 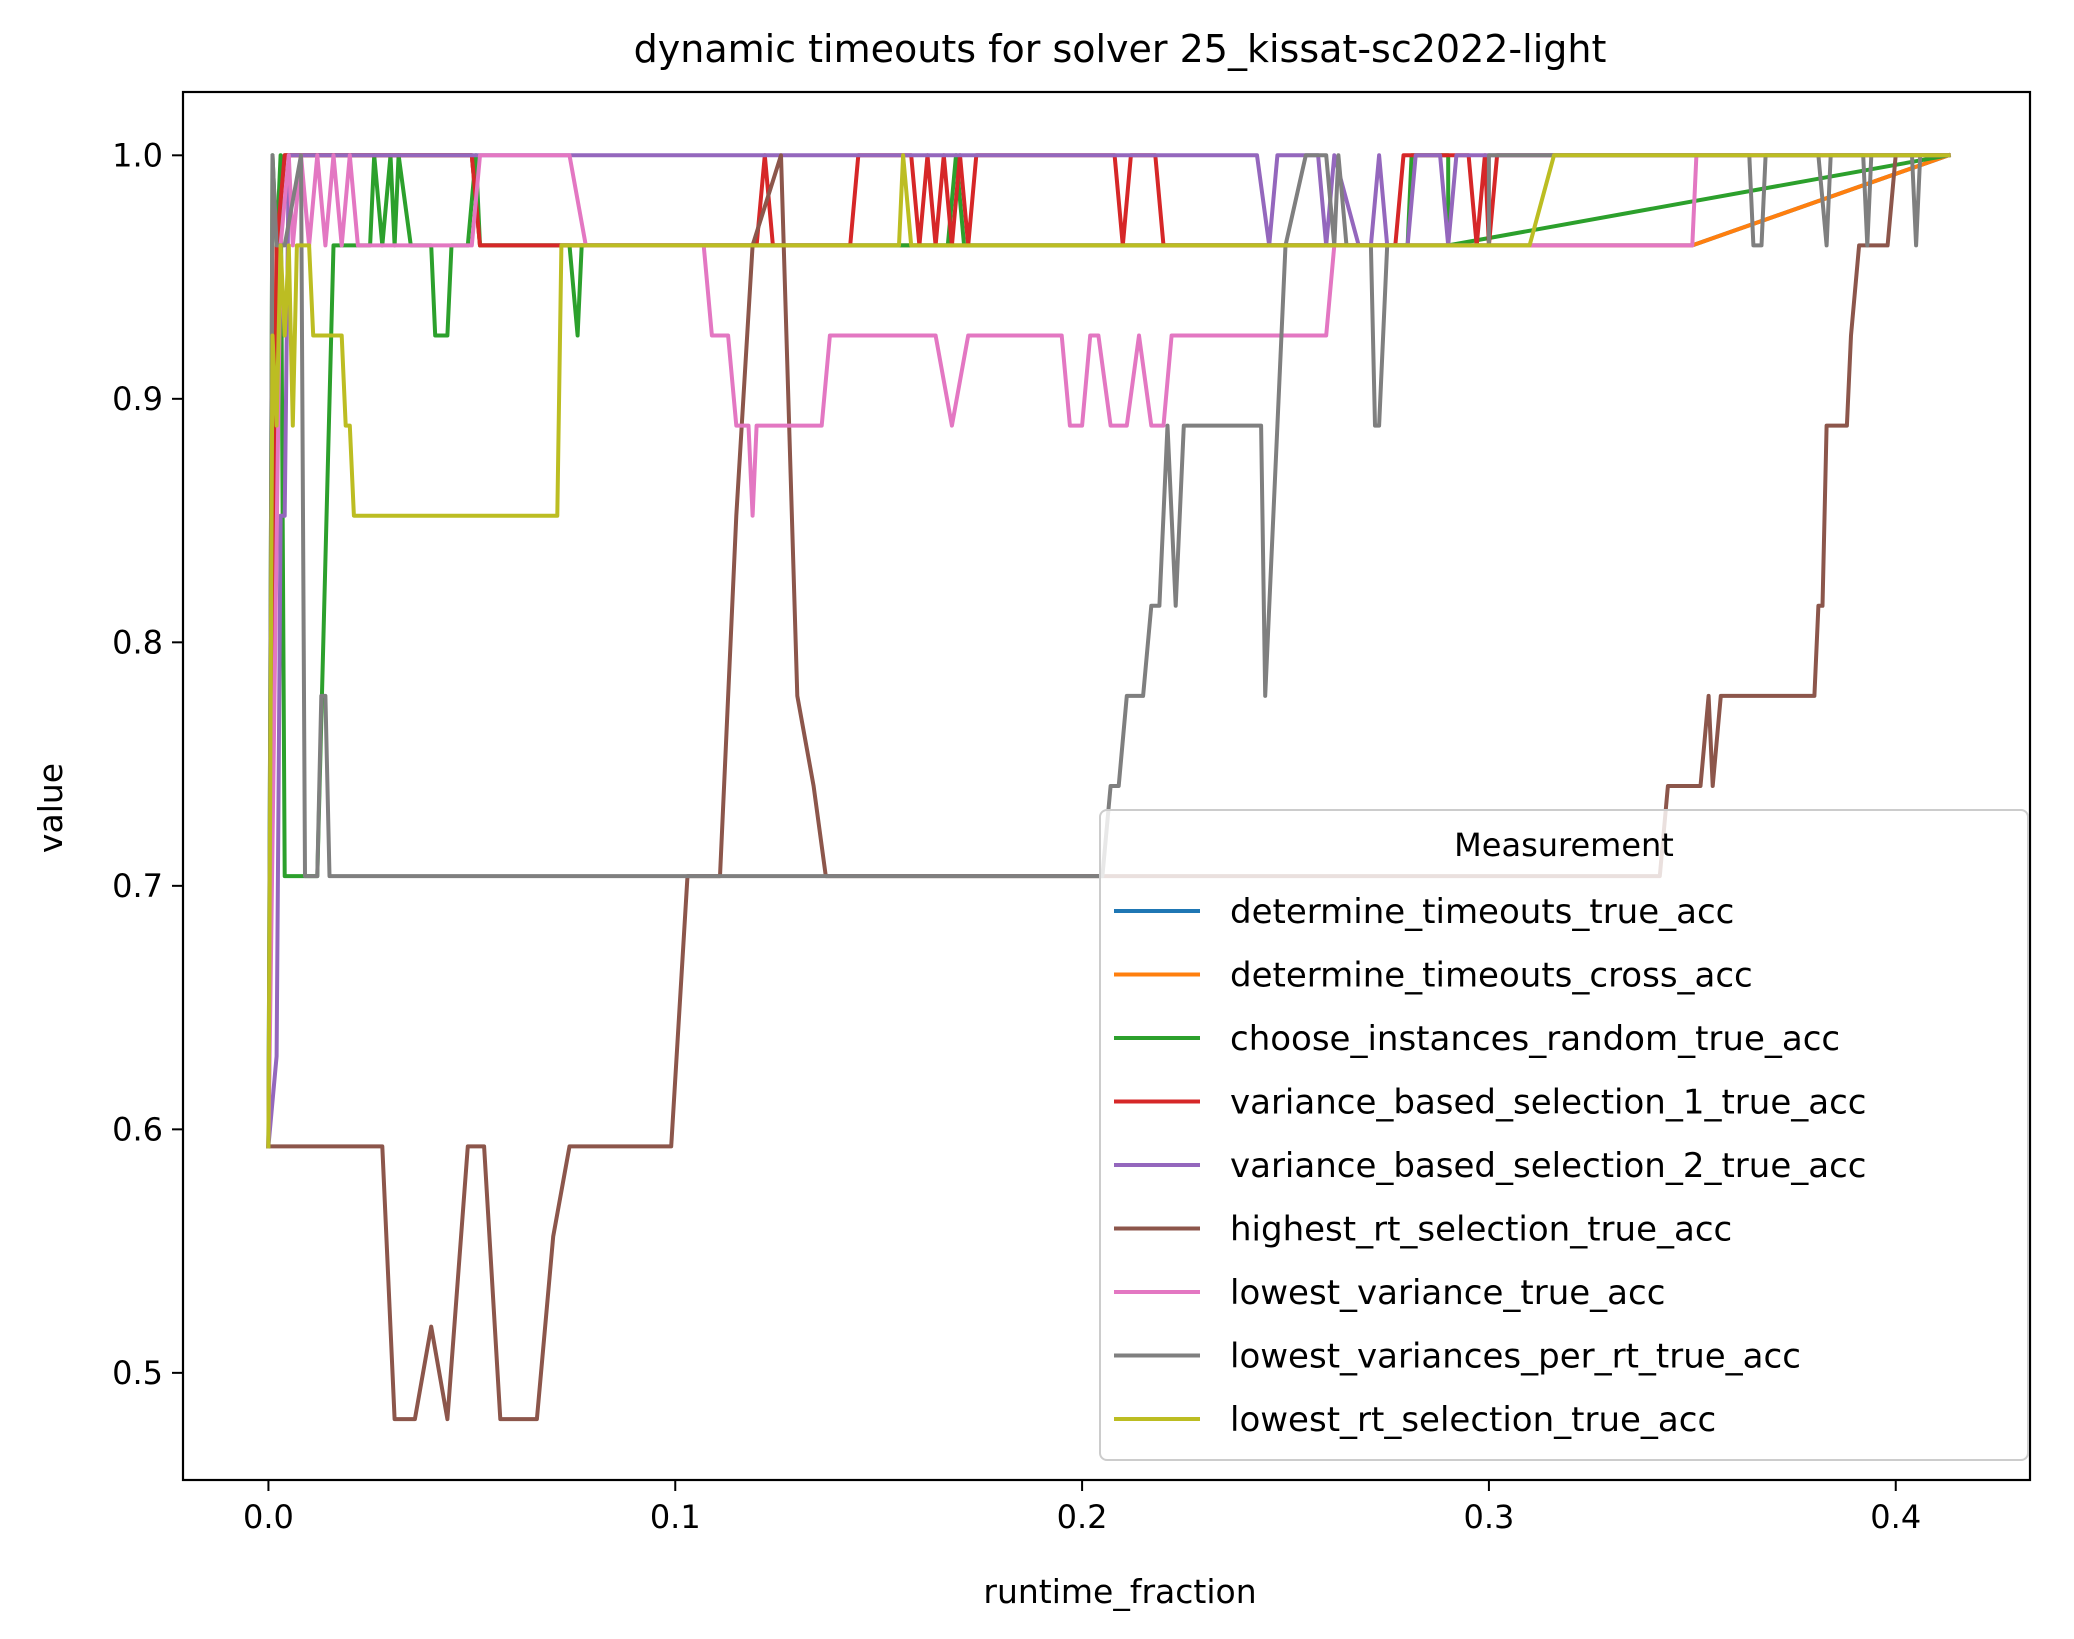 What do you see at coordinates (1488, 1517) in the screenshot?
I see `x-tick-label: 0.3` at bounding box center [1488, 1517].